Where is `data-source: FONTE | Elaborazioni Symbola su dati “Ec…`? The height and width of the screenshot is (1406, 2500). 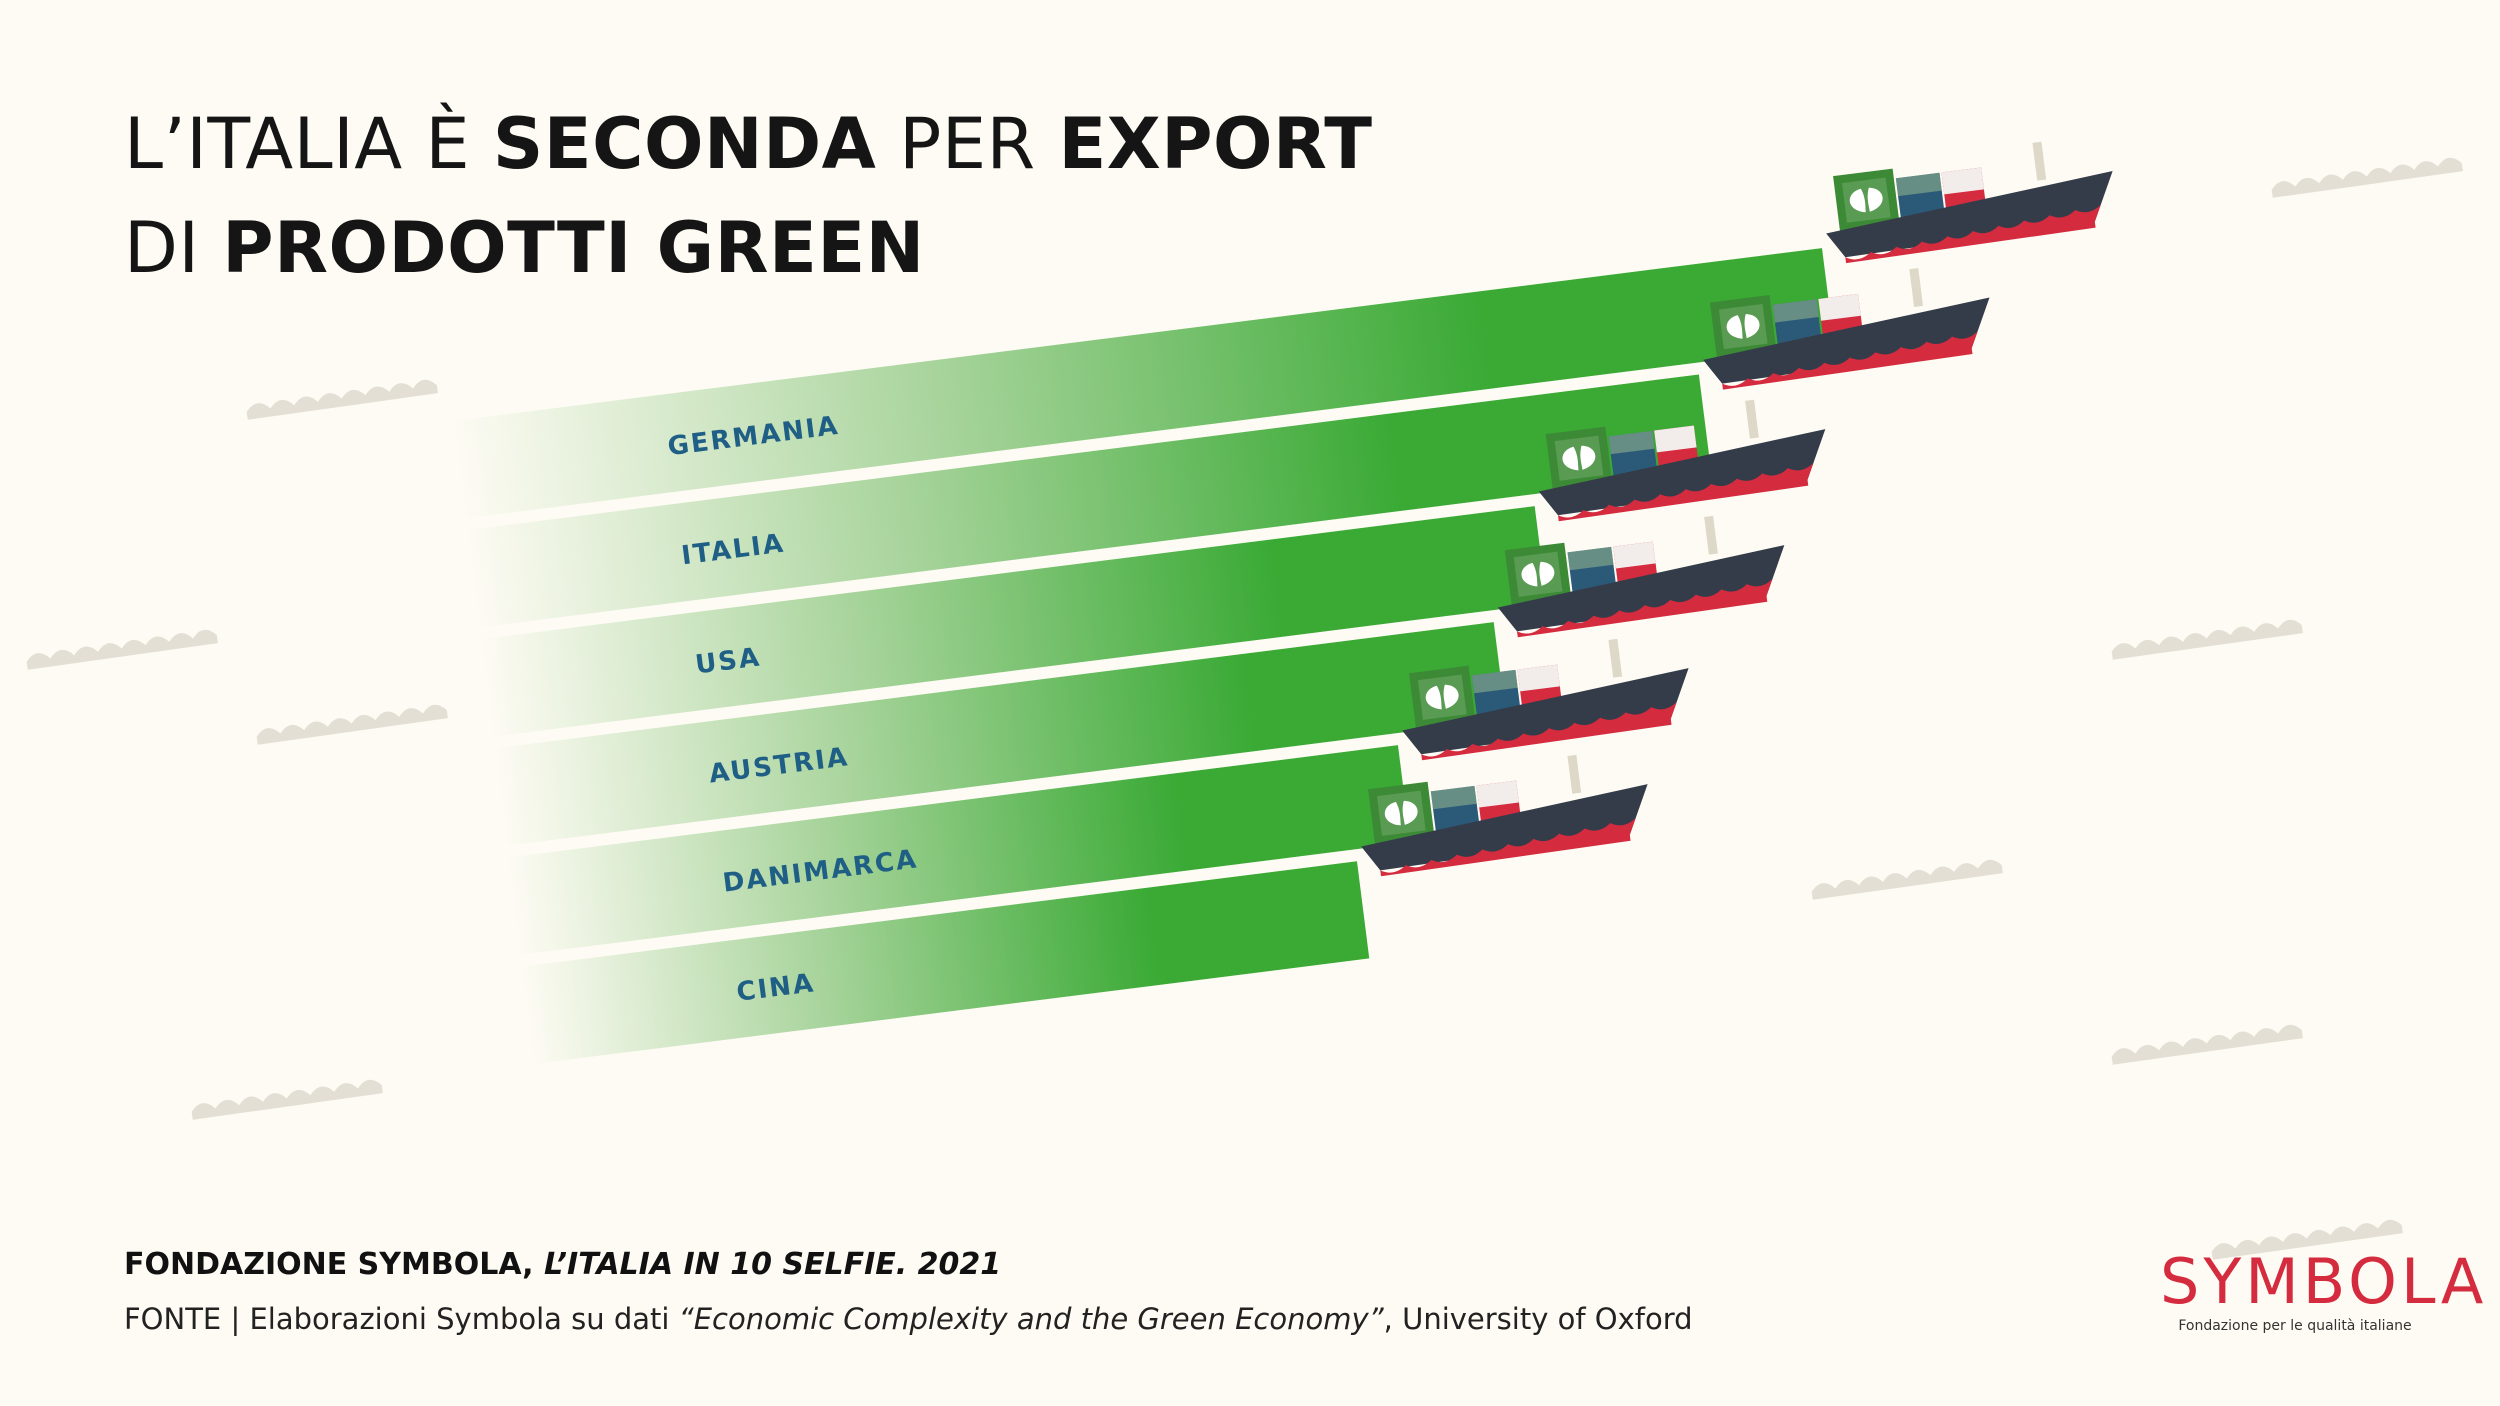
data-source: FONTE | Elaborazioni Symbola su dati “Ec… is located at coordinates (908, 1319).